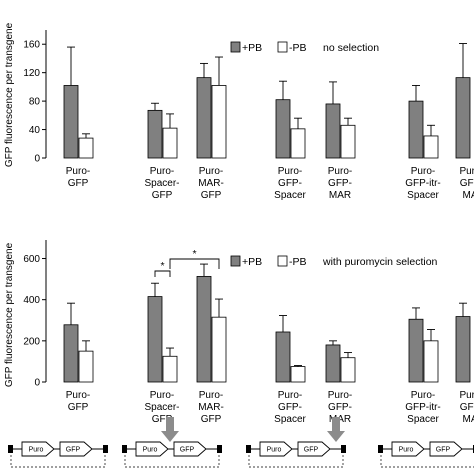 The width and height of the screenshot is (474, 474). What do you see at coordinates (252, 262) in the screenshot?
I see `legend-label-plus-bottom: +PB` at bounding box center [252, 262].